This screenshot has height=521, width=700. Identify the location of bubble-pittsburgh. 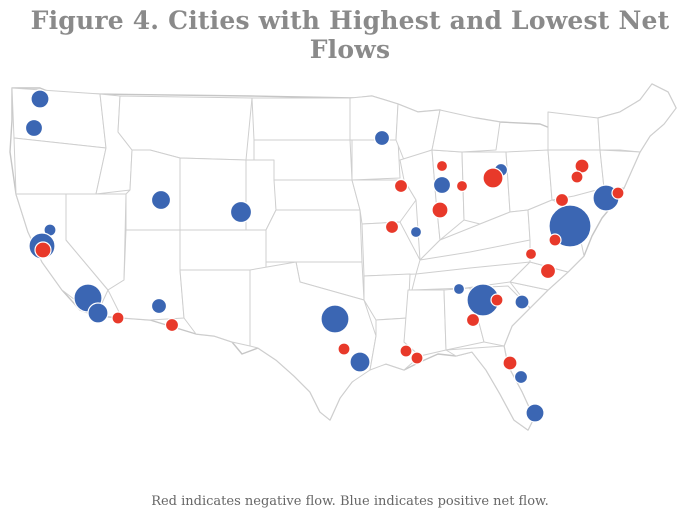
(562, 200).